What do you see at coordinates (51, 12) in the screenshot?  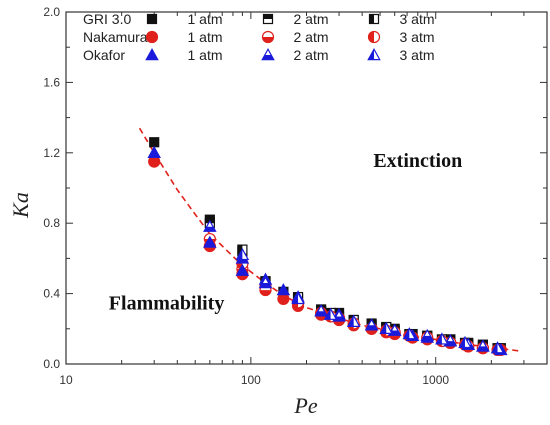 I see `y-tick-label: 2.0` at bounding box center [51, 12].